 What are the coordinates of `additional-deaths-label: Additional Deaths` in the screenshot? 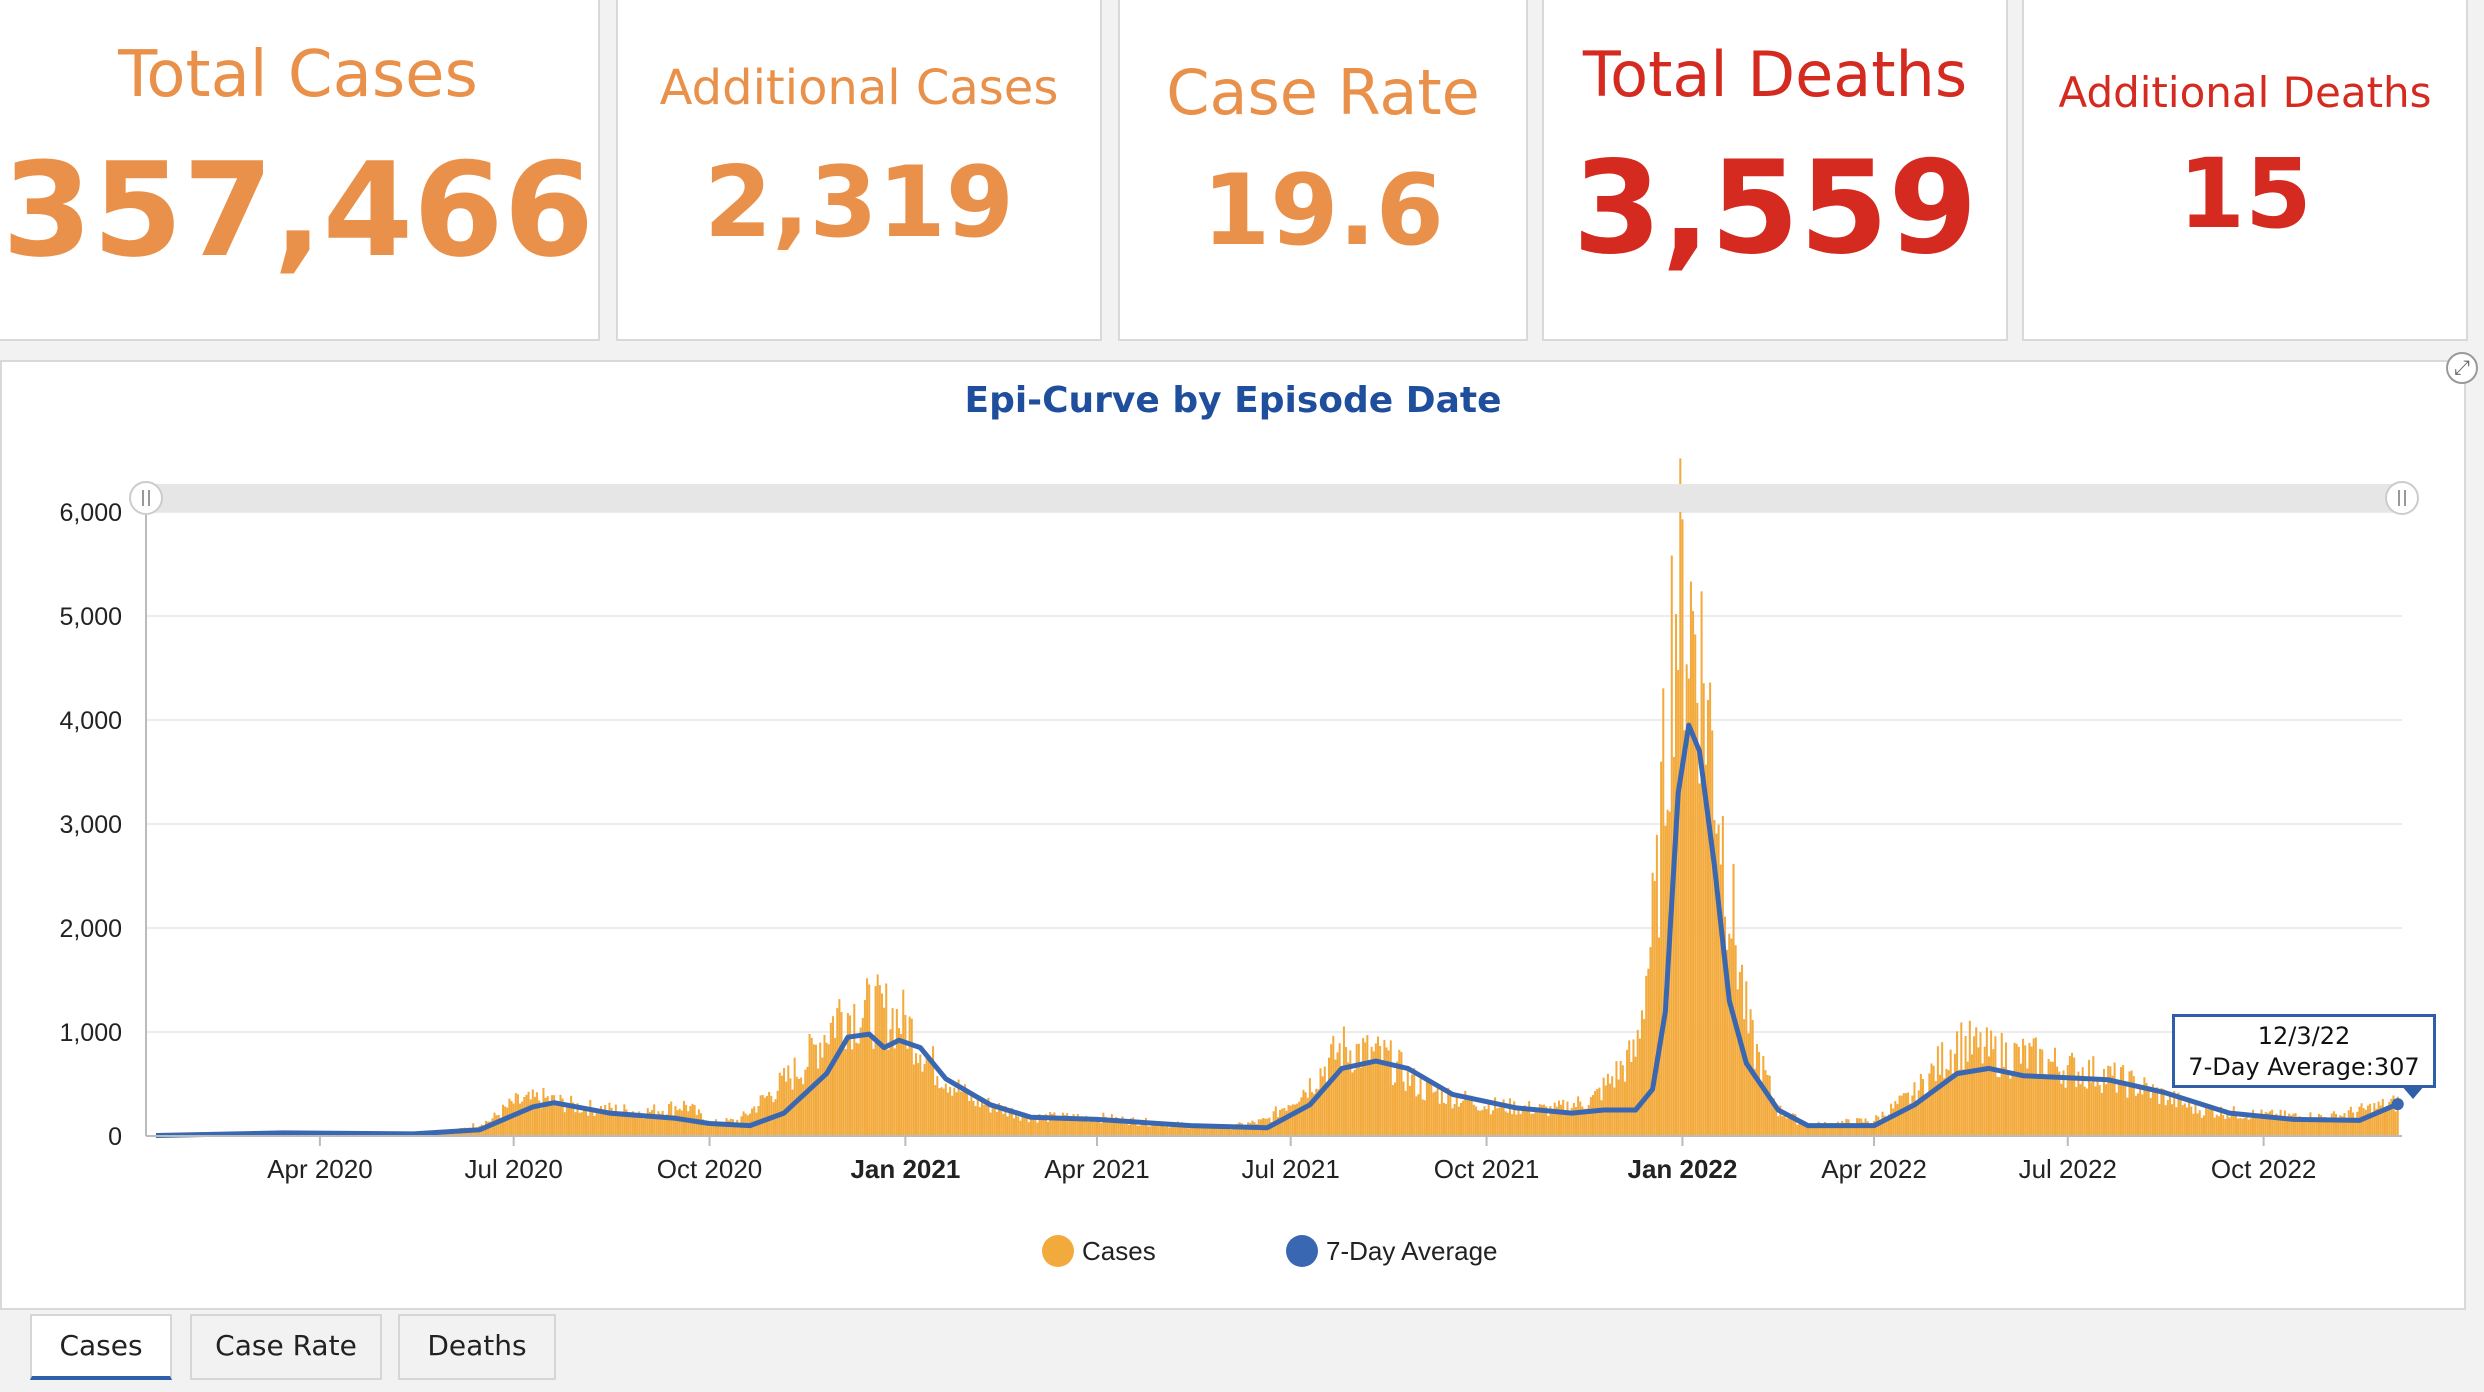 It's located at (2245, 92).